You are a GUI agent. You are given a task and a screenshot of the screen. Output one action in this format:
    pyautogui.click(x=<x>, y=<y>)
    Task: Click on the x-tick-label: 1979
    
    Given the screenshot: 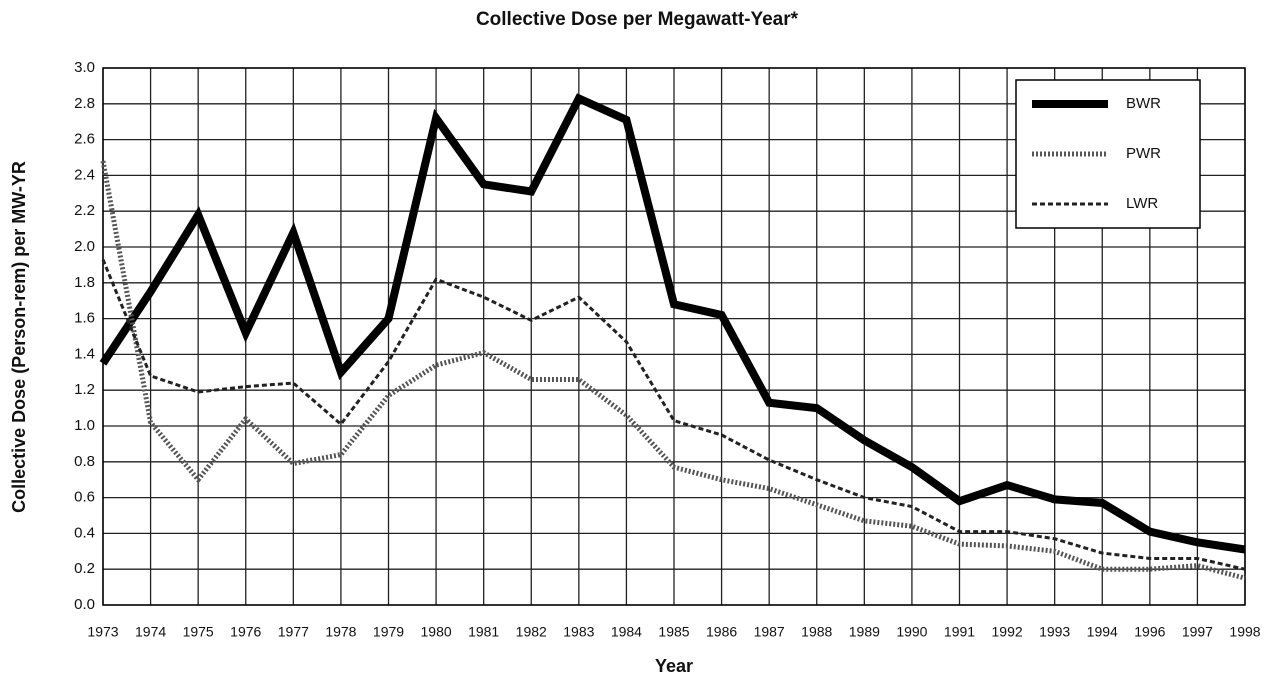 What is the action you would take?
    pyautogui.click(x=388, y=632)
    